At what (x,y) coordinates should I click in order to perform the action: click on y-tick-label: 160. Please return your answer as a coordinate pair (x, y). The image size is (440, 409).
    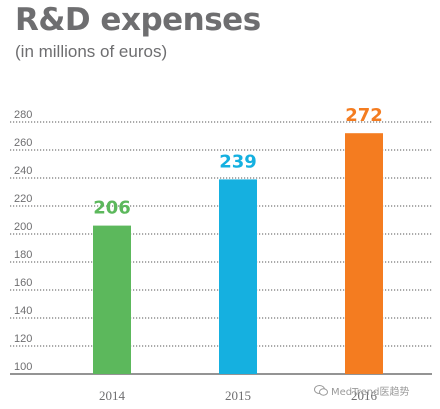
    Looking at the image, I should click on (23, 283).